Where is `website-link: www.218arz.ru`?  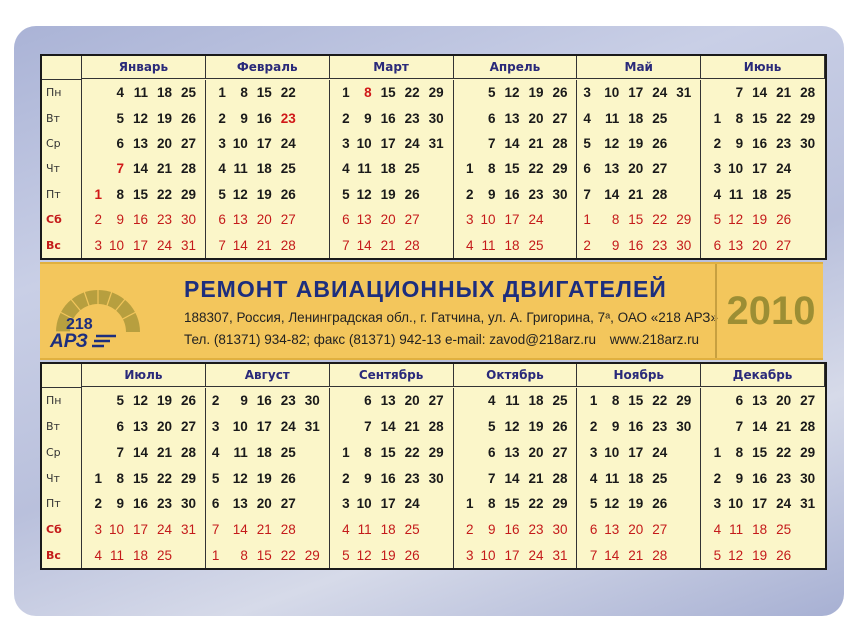
website-link: www.218arz.ru is located at coordinates (654, 339).